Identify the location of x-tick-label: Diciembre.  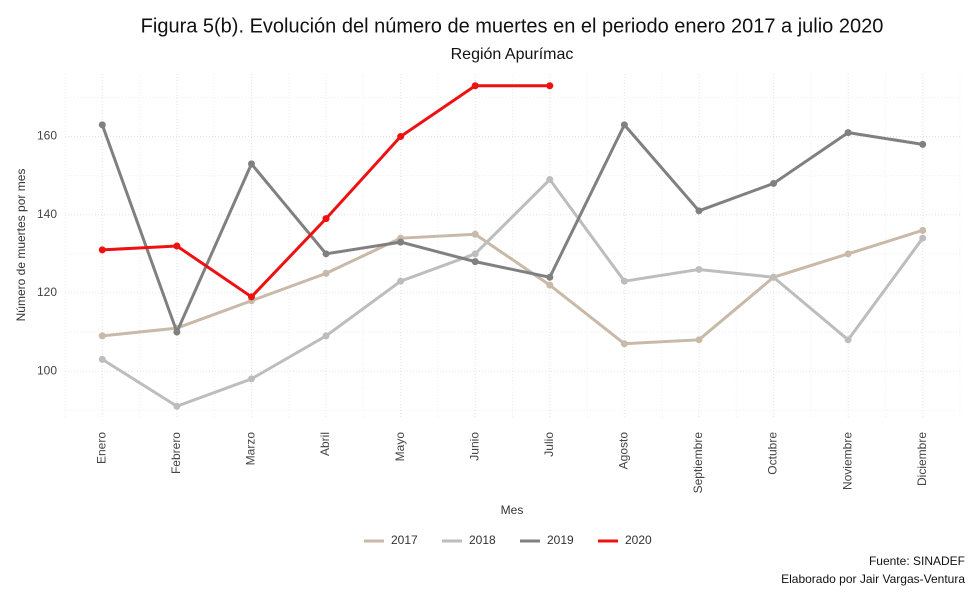
(922, 459).